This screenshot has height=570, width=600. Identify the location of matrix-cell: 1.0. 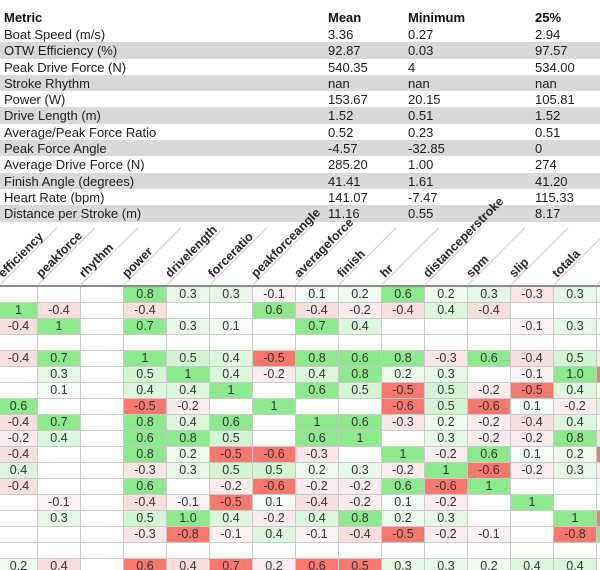
(575, 375).